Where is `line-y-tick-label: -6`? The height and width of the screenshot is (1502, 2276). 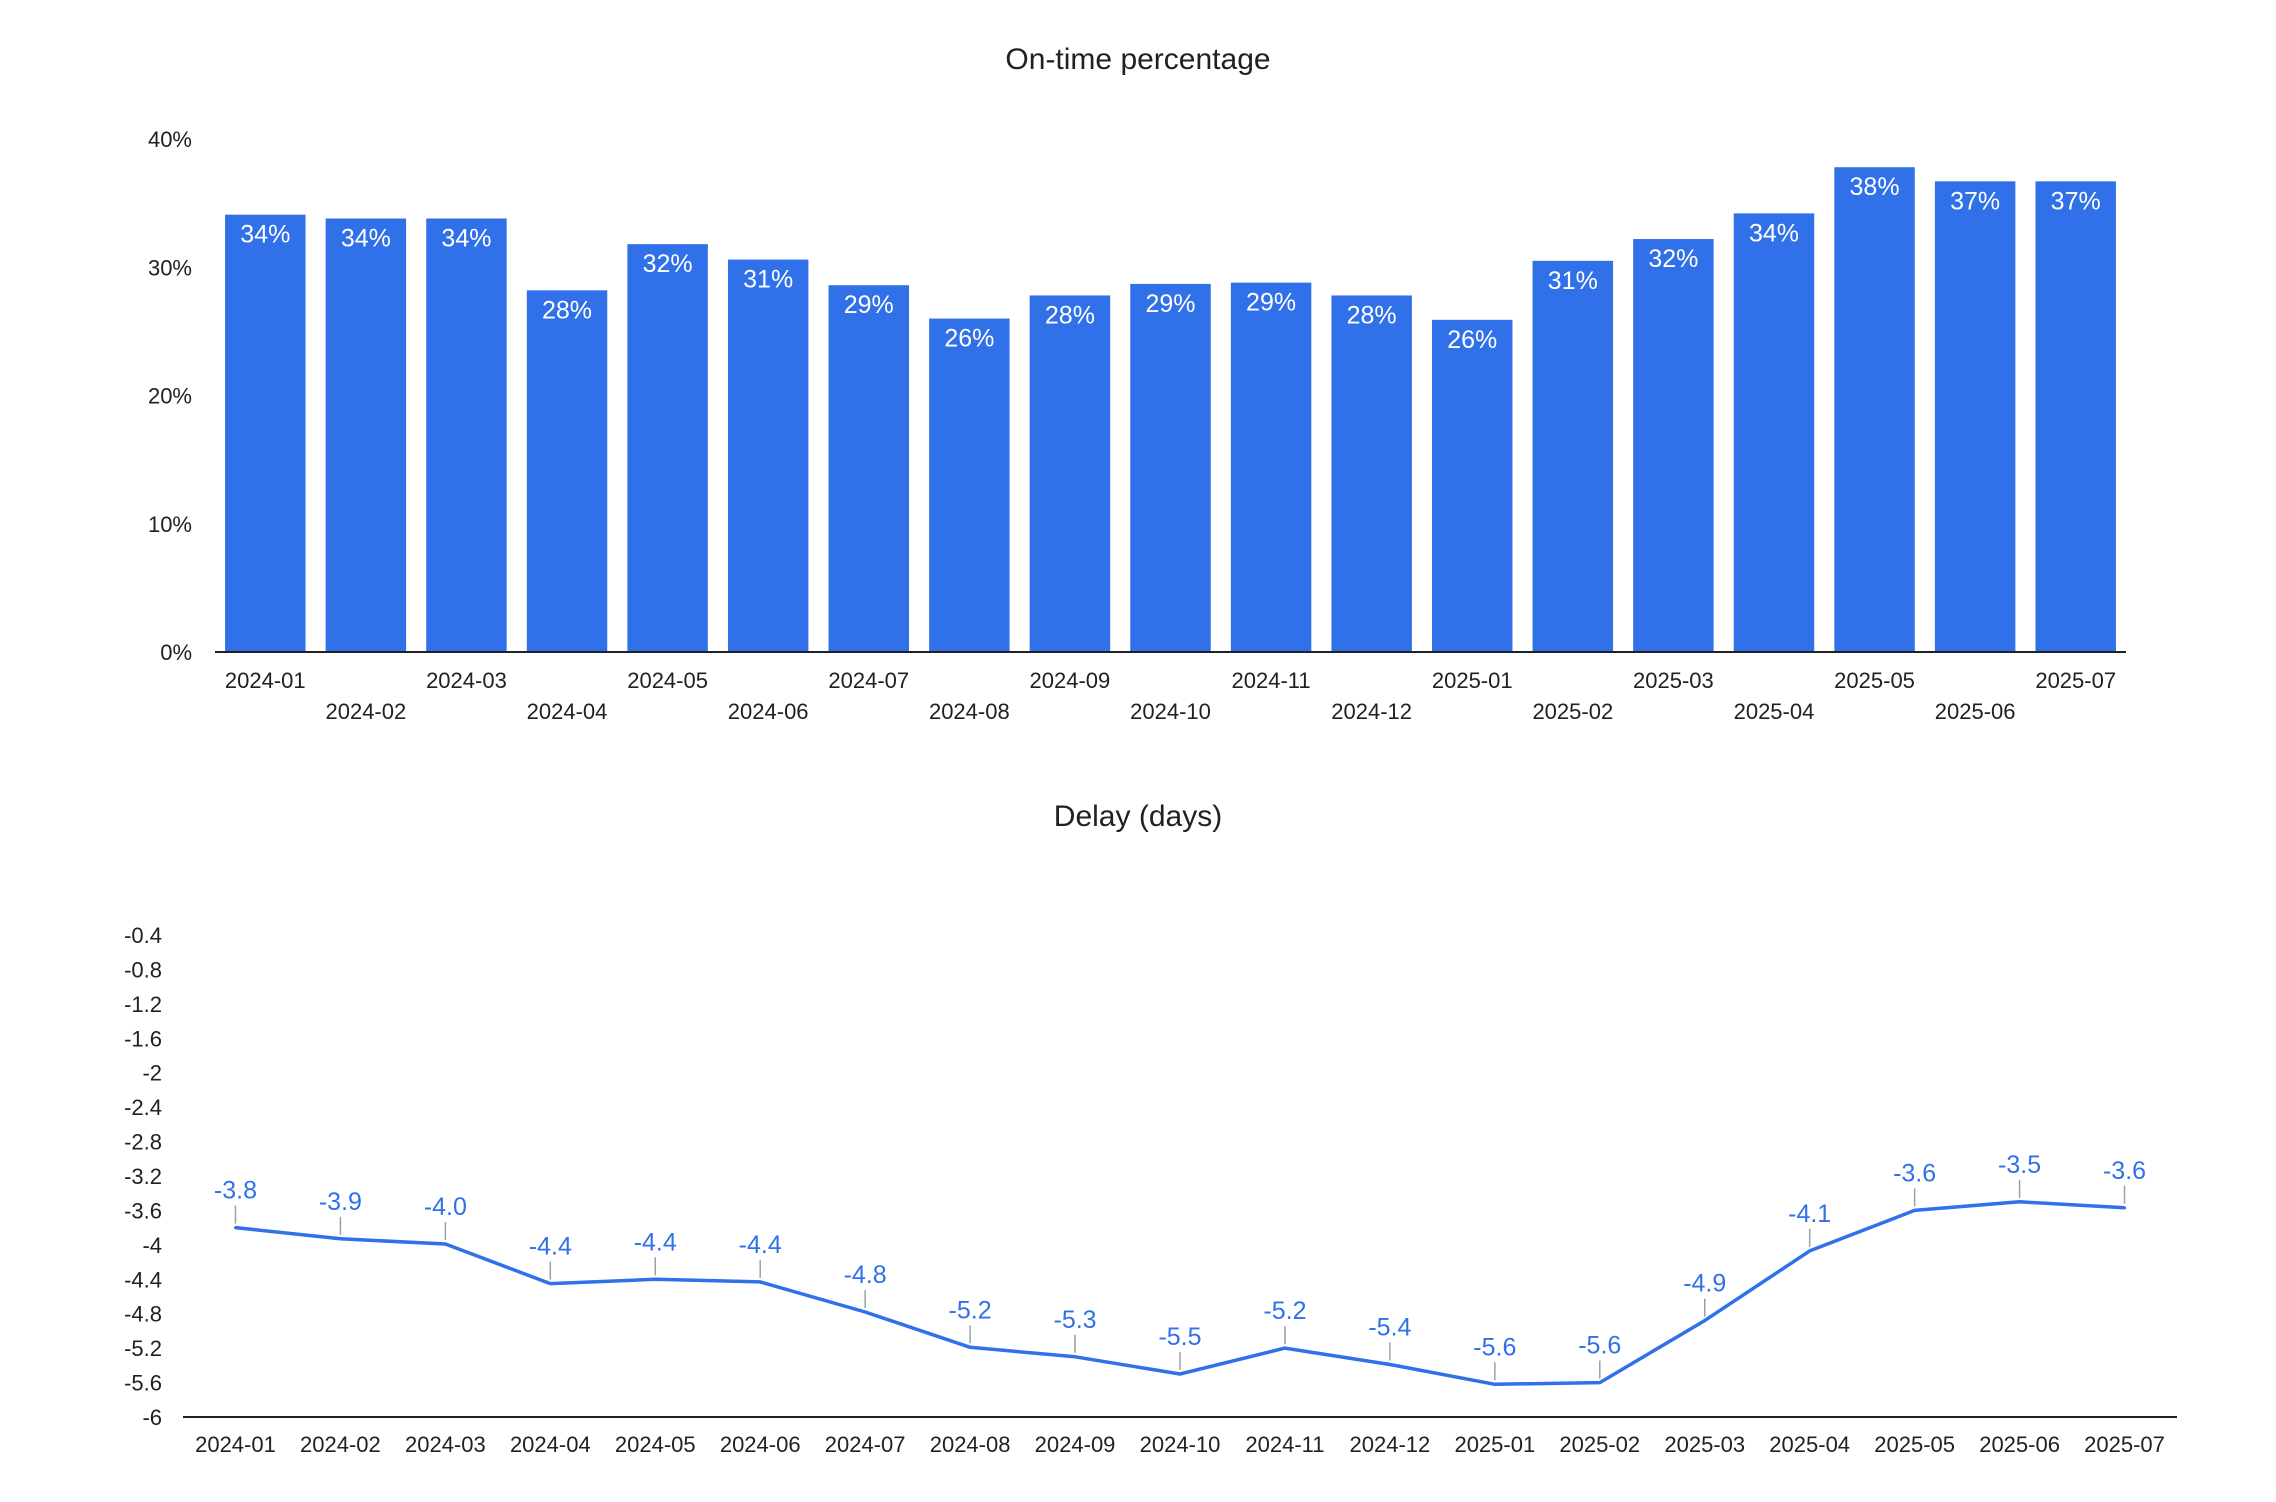
line-y-tick-label: -6 is located at coordinates (152, 1417).